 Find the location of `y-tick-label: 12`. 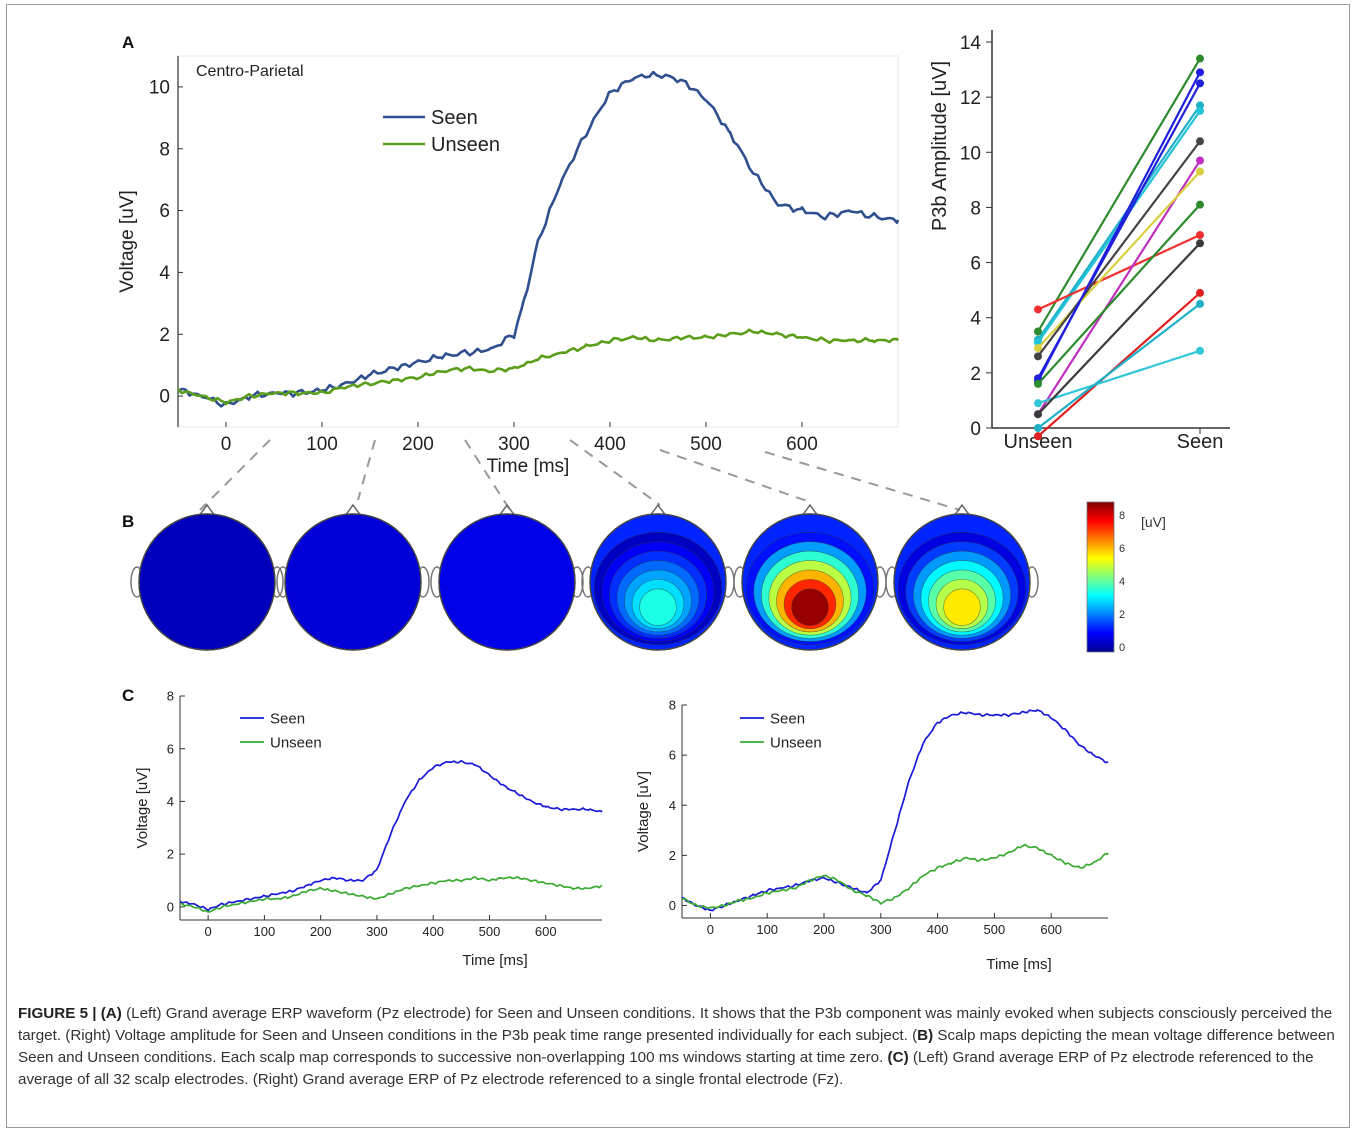

y-tick-label: 12 is located at coordinates (970, 98).